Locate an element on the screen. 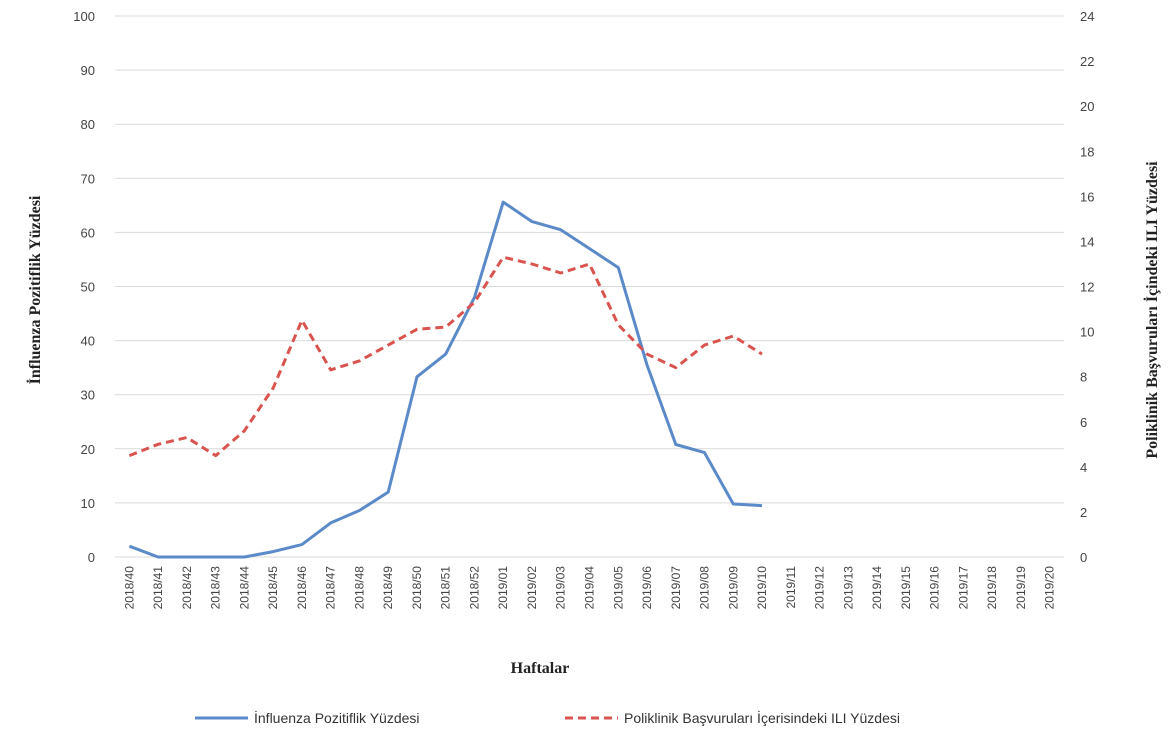 Image resolution: width=1169 pixels, height=731 pixels. x-tick-label: 2019/13 is located at coordinates (848, 588).